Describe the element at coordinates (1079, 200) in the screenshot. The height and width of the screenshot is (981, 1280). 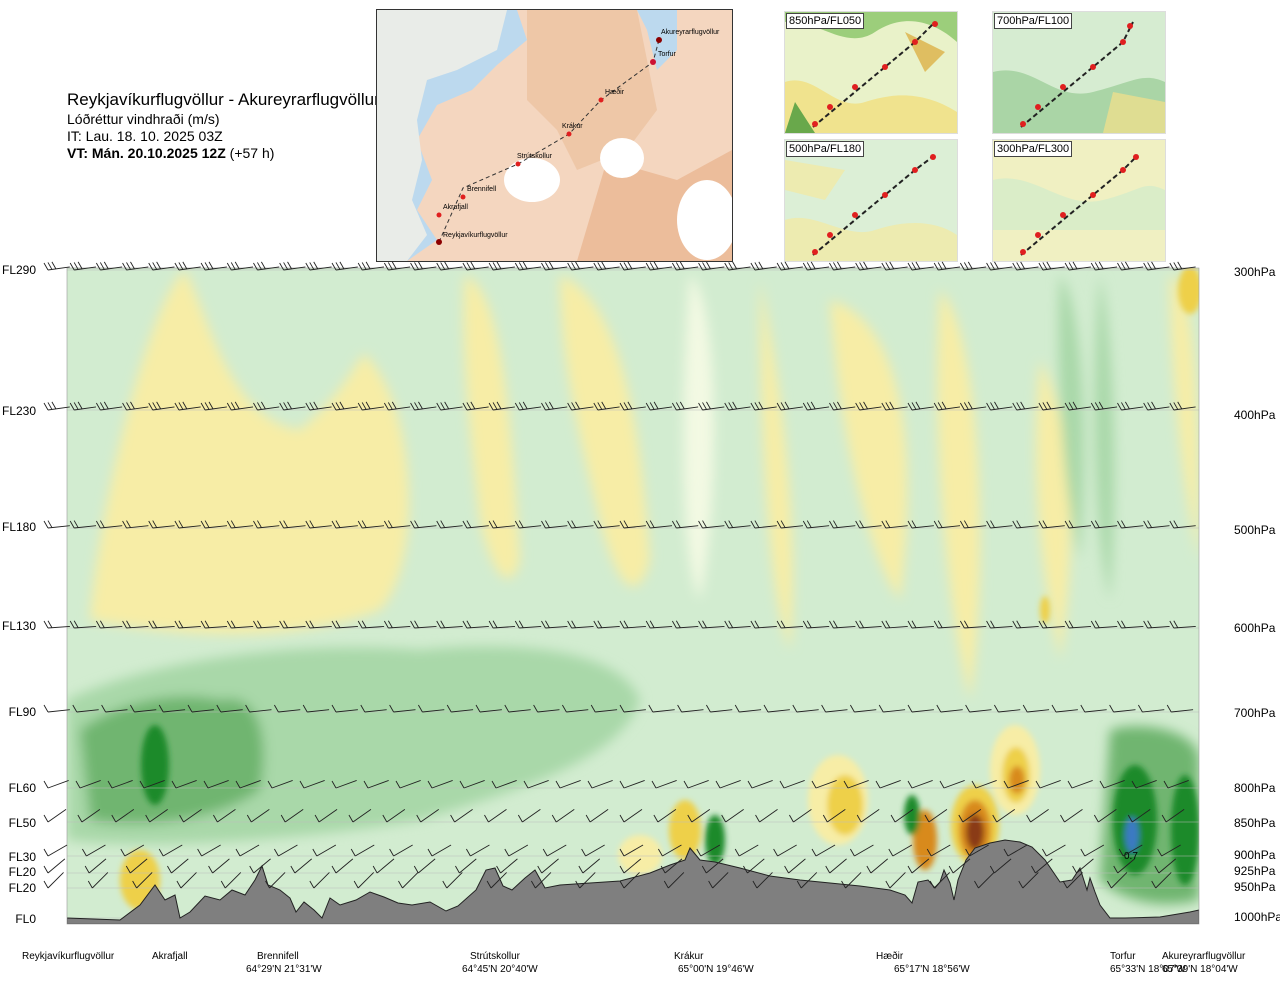
I see `mini-map-300: 300hPa/FL300` at that location.